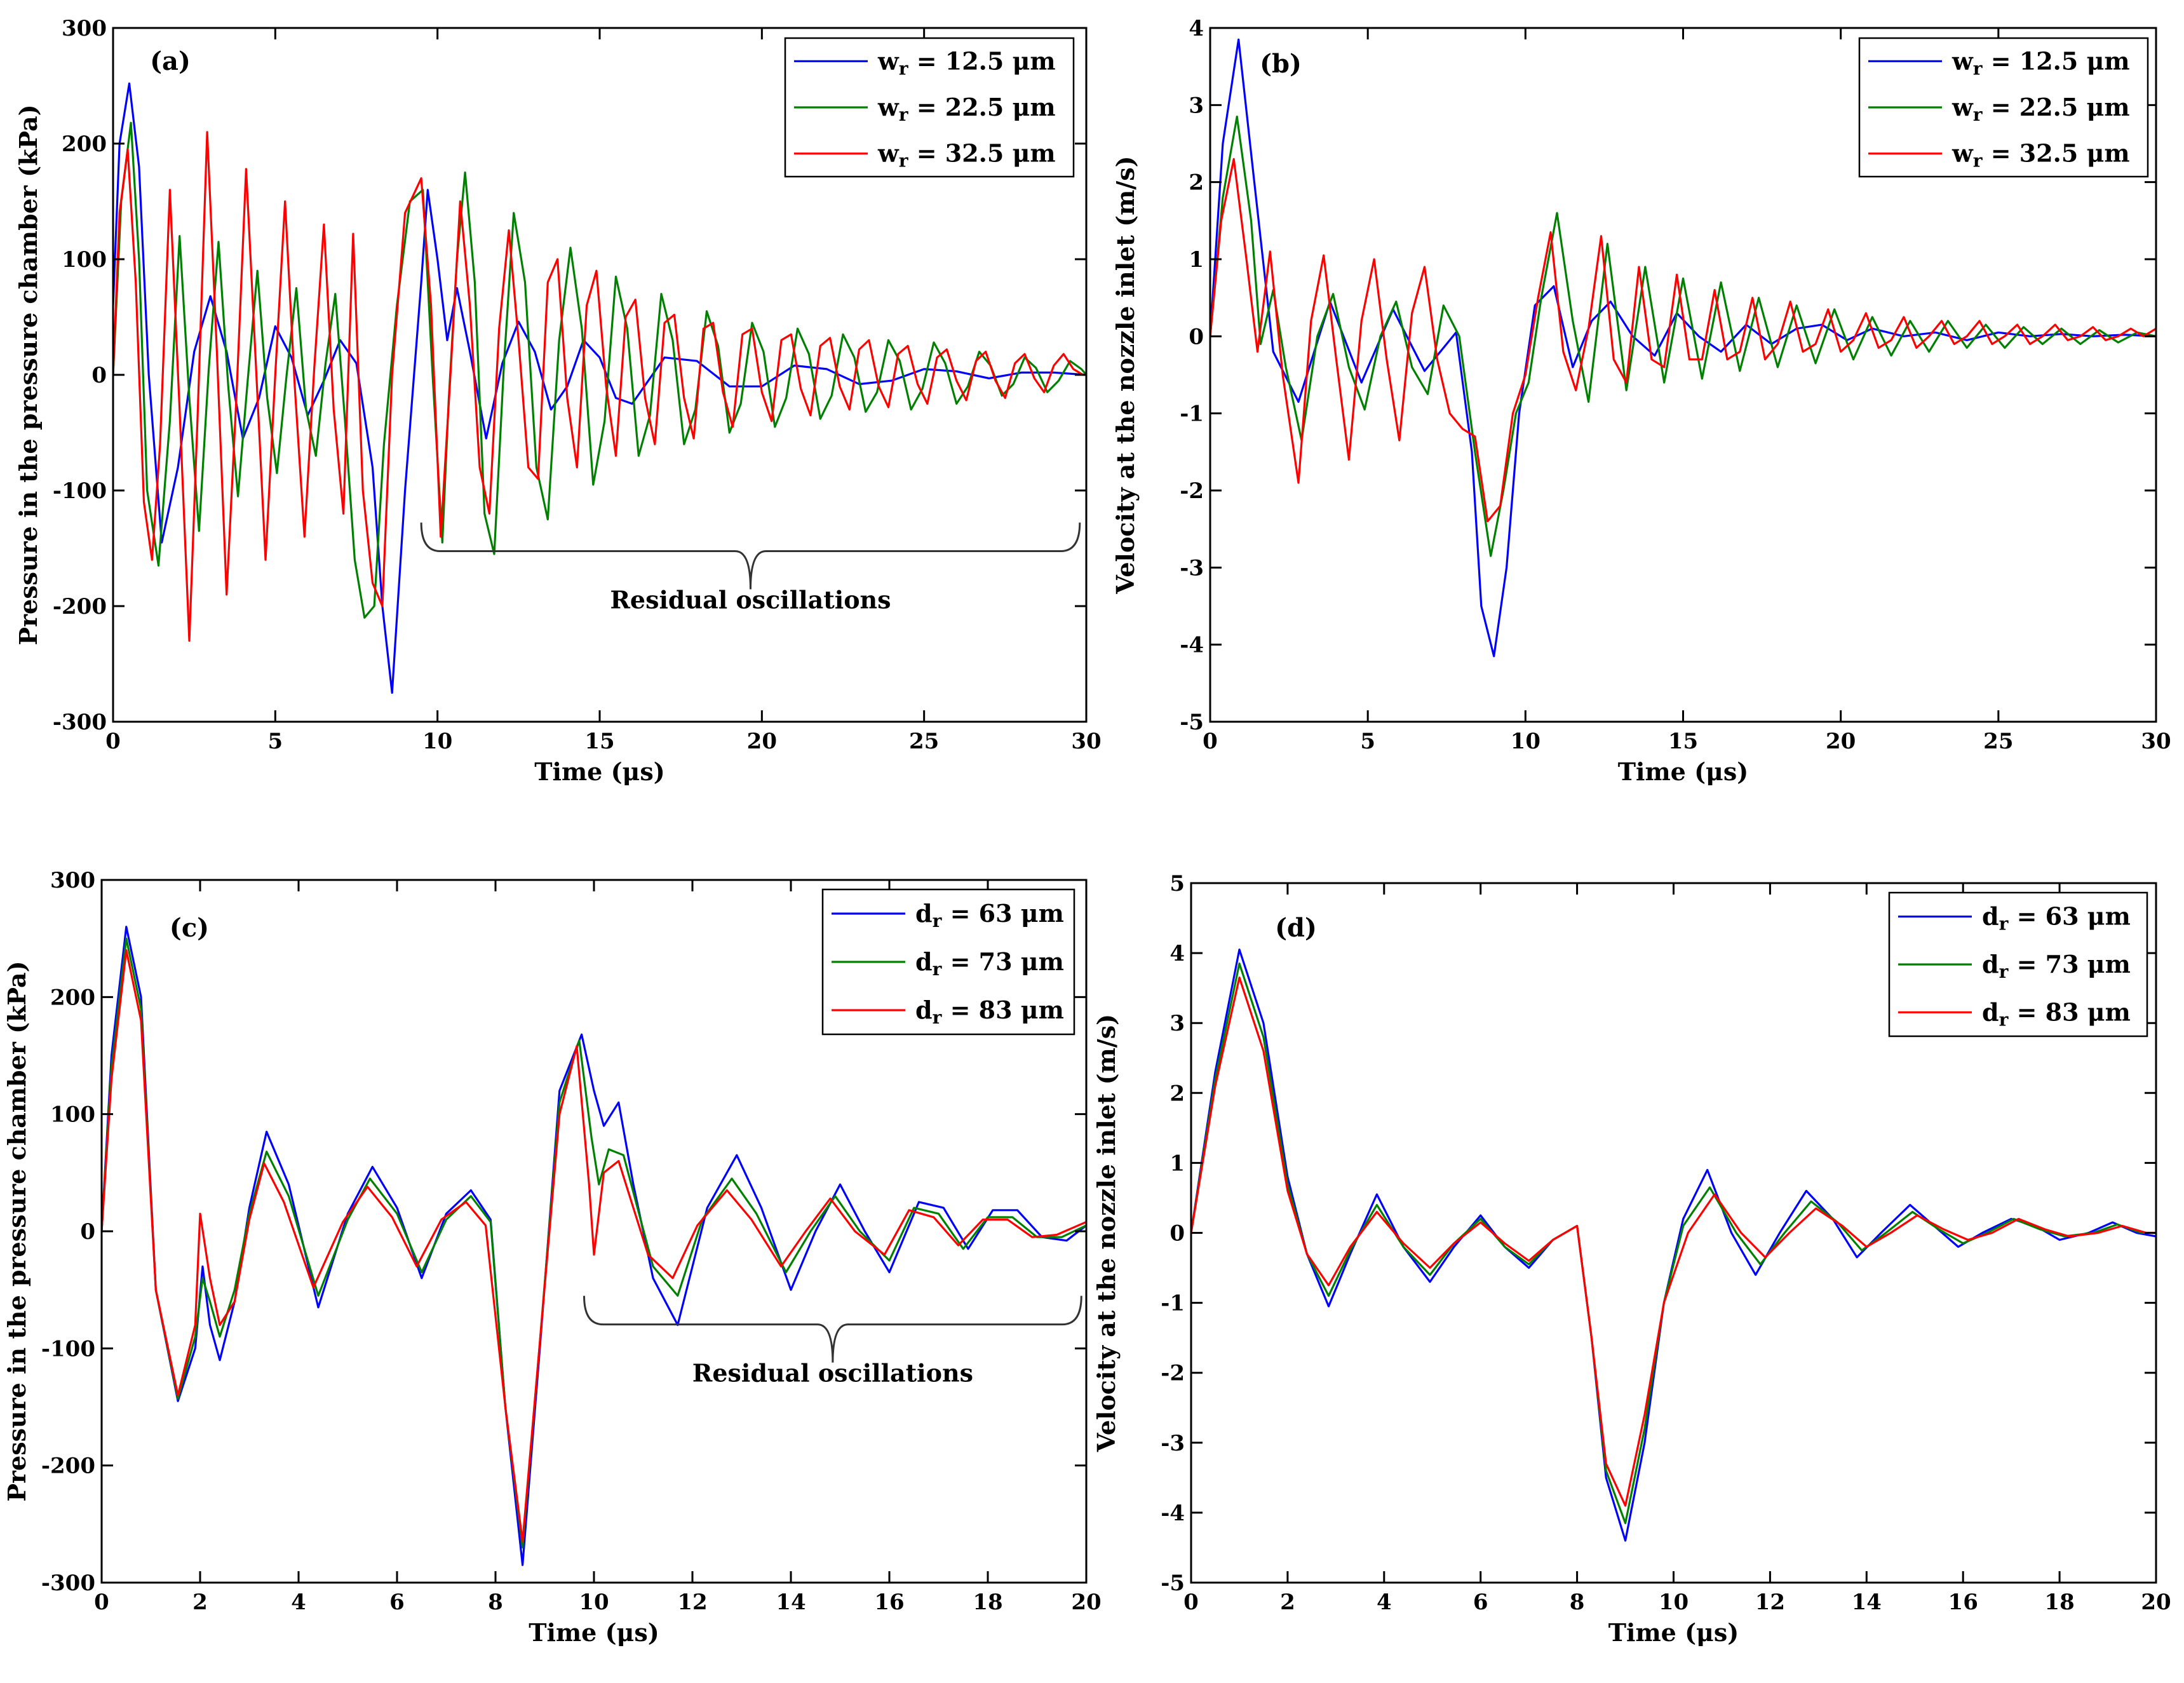 This screenshot has width=2184, height=1683. I want to click on y-axis-label: Velocity at the nozzle inlet (m/s), so click(1125, 375).